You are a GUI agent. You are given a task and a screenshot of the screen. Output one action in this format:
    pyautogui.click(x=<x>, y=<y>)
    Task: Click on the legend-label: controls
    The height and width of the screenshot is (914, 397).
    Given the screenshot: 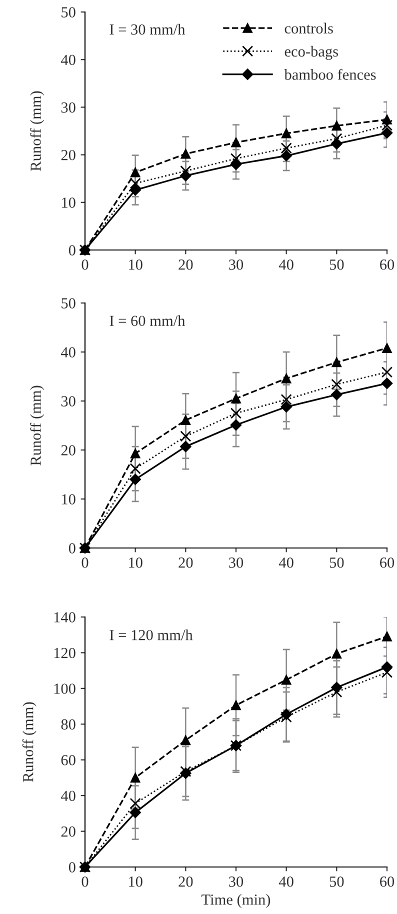 What is the action you would take?
    pyautogui.click(x=308, y=28)
    